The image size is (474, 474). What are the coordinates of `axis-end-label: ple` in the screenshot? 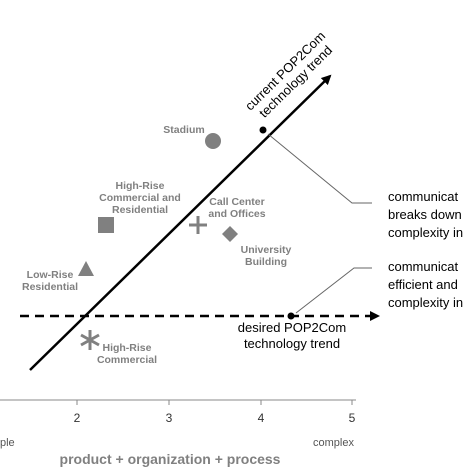 It's located at (7, 443).